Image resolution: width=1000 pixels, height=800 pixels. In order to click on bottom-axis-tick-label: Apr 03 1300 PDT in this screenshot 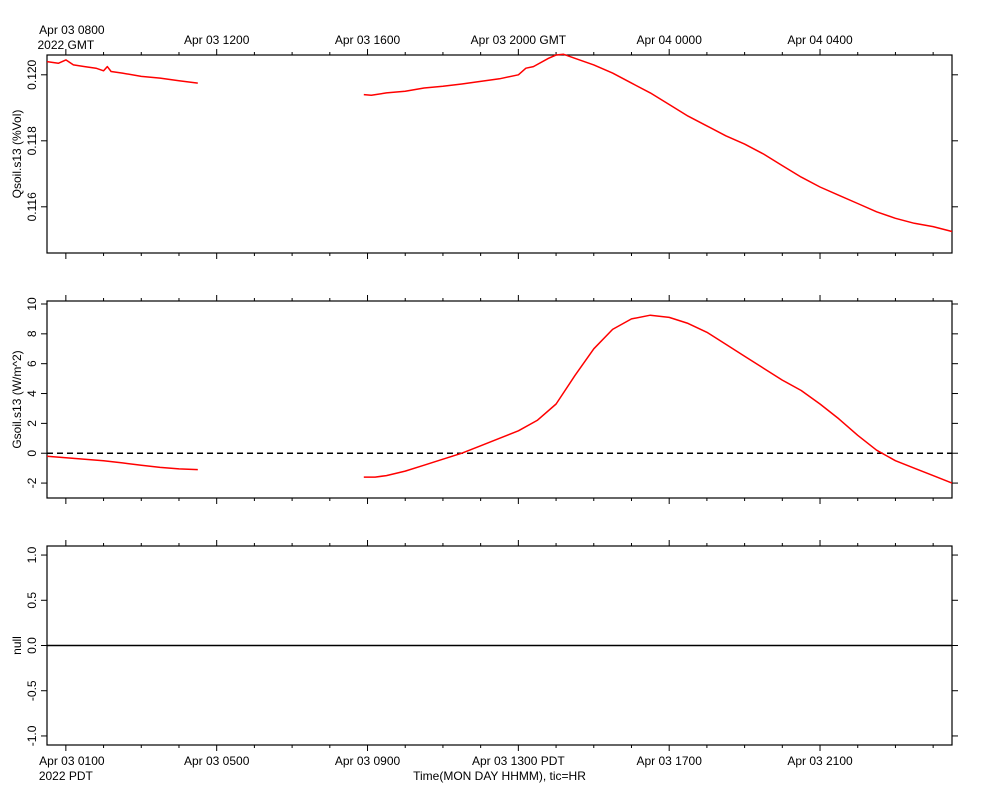, I will do `click(518, 761)`.